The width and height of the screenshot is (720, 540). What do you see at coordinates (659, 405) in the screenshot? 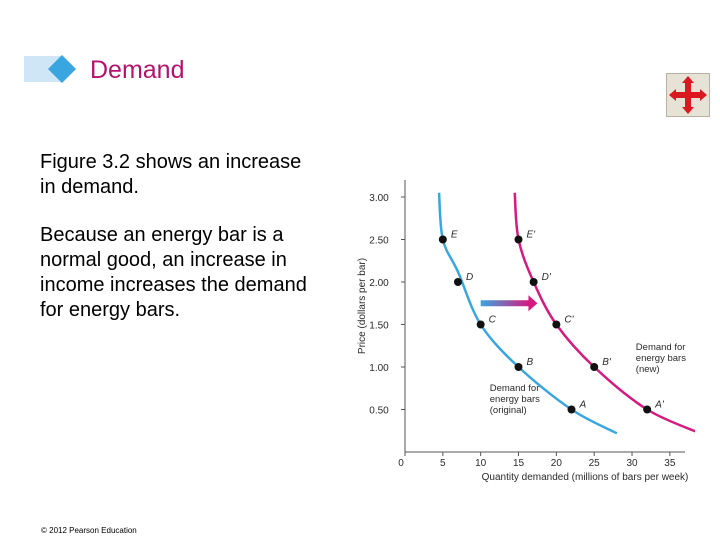
I see `point-label: A'` at bounding box center [659, 405].